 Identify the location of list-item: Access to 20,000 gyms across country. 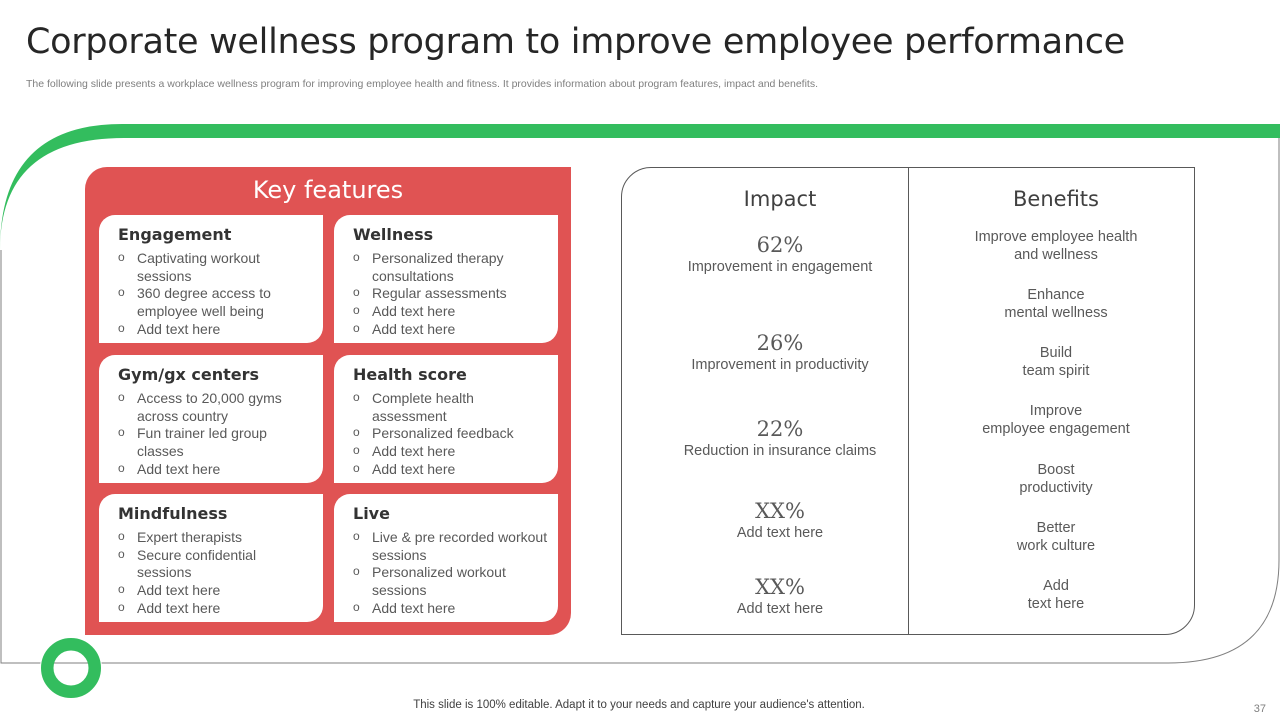
(215, 407).